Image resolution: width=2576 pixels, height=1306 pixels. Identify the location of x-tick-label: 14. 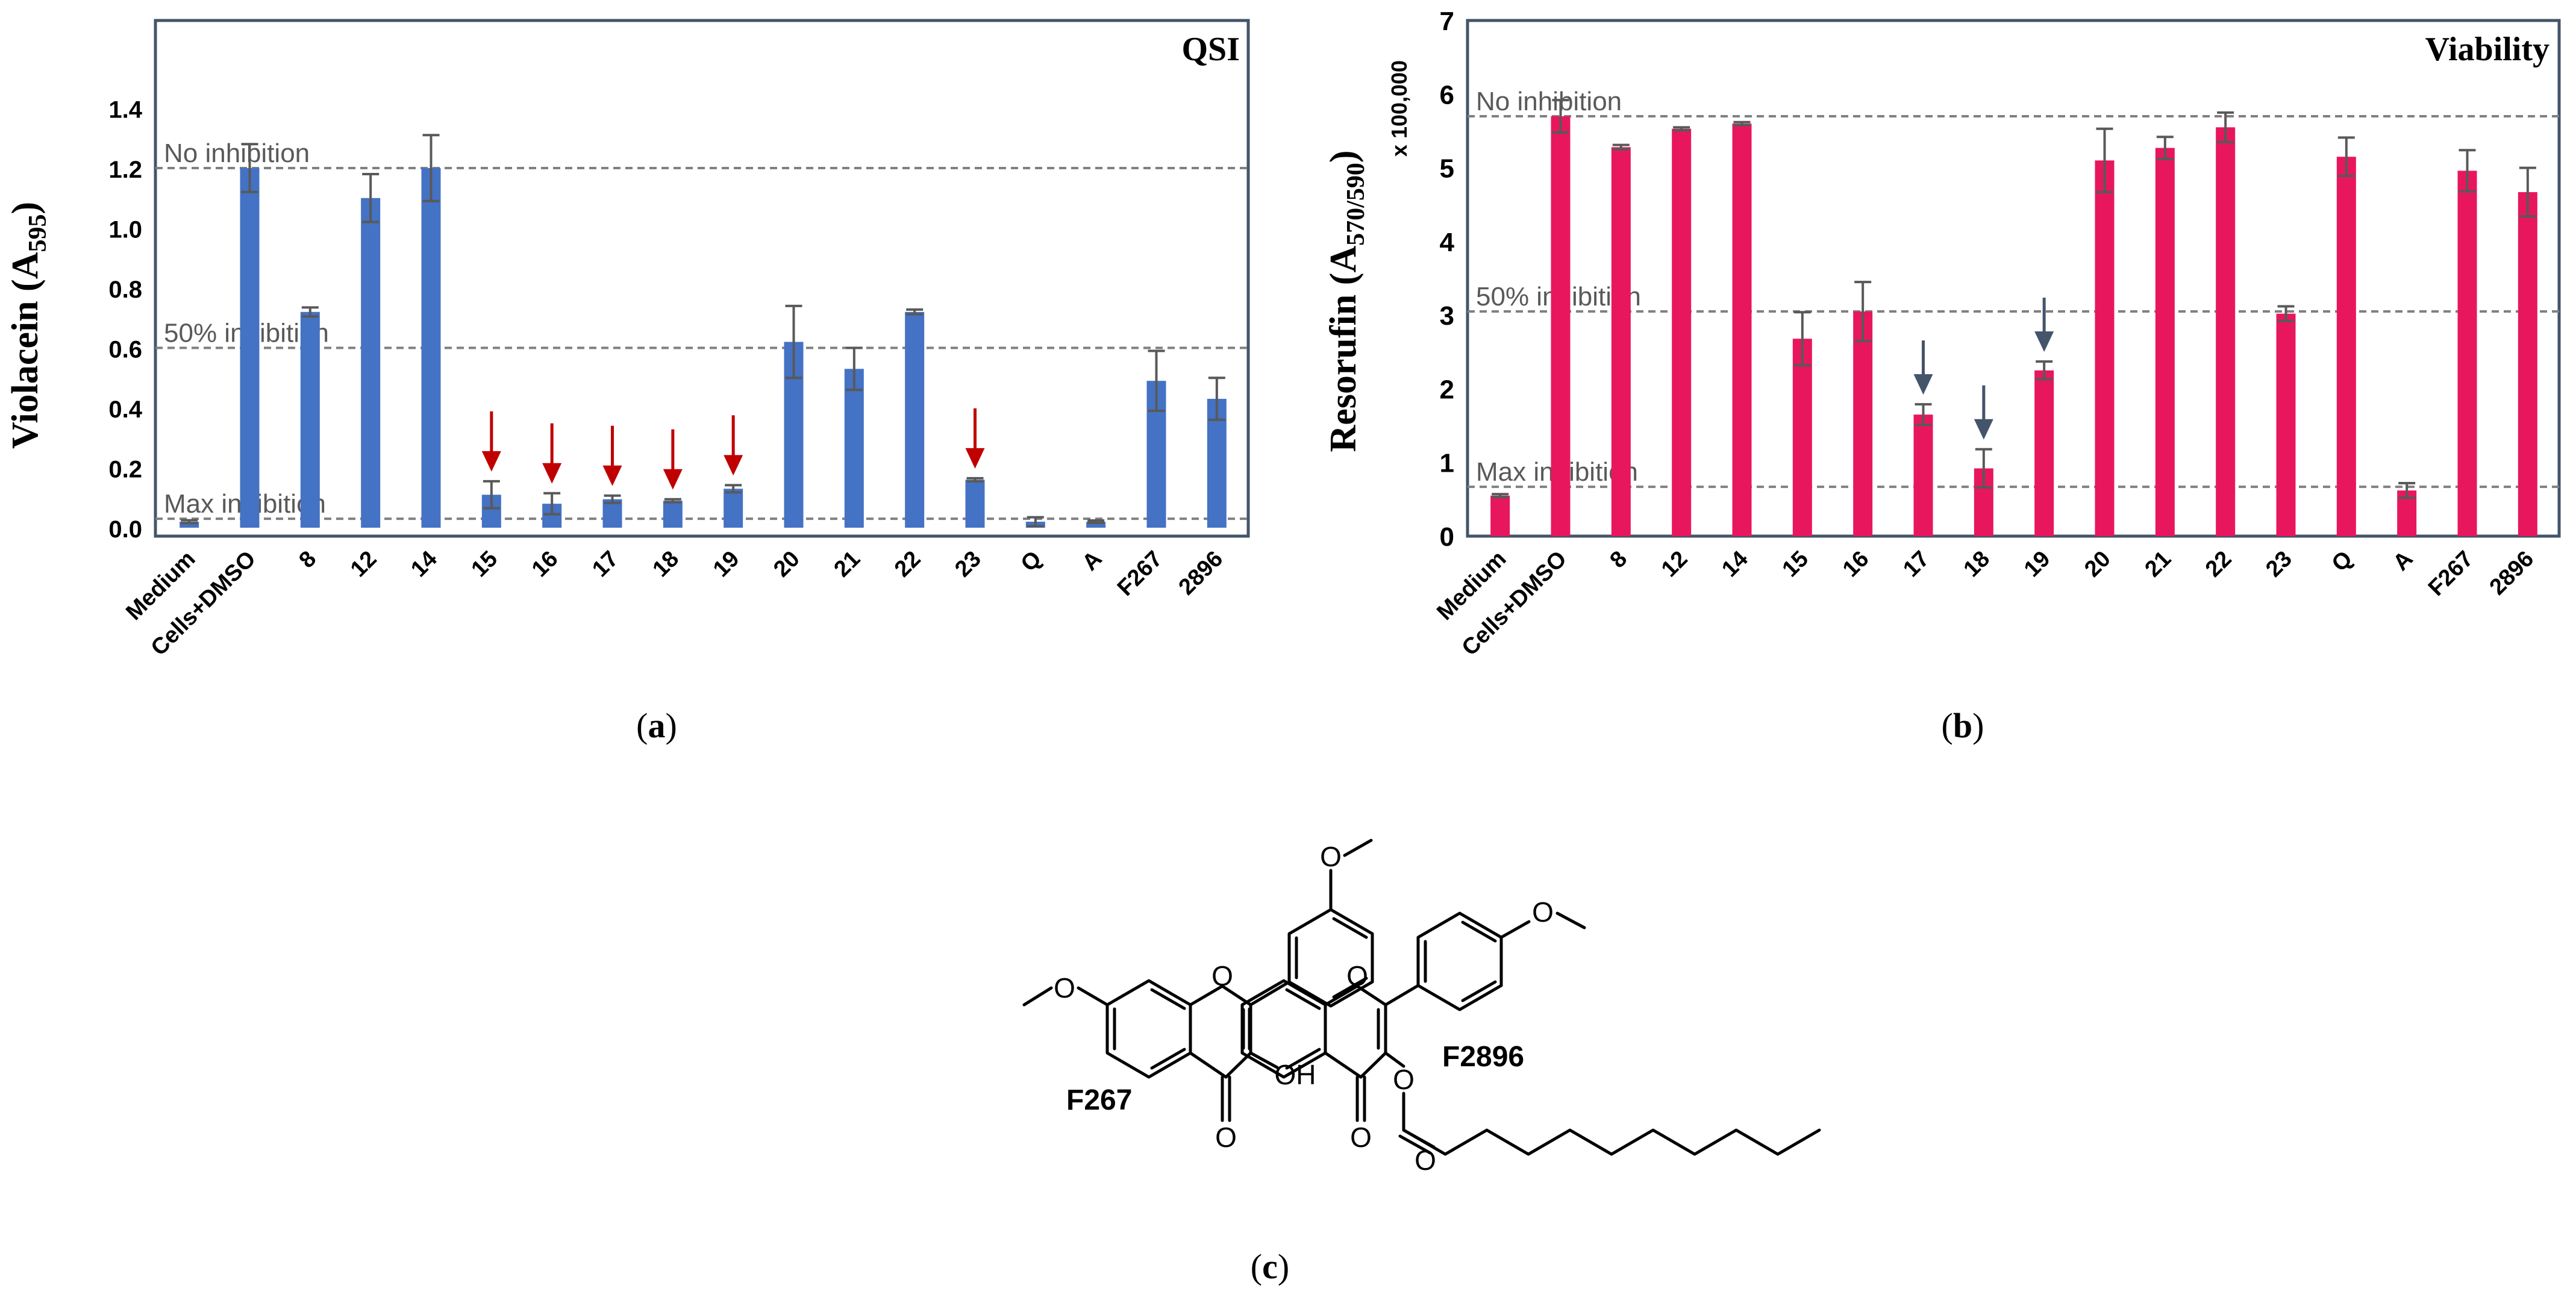
(424, 564).